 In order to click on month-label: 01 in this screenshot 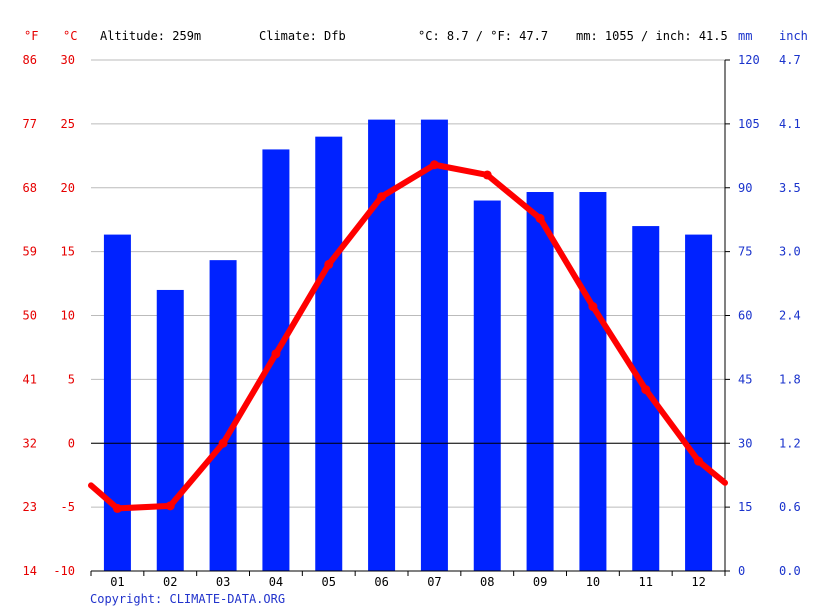, I will do `click(117, 582)`.